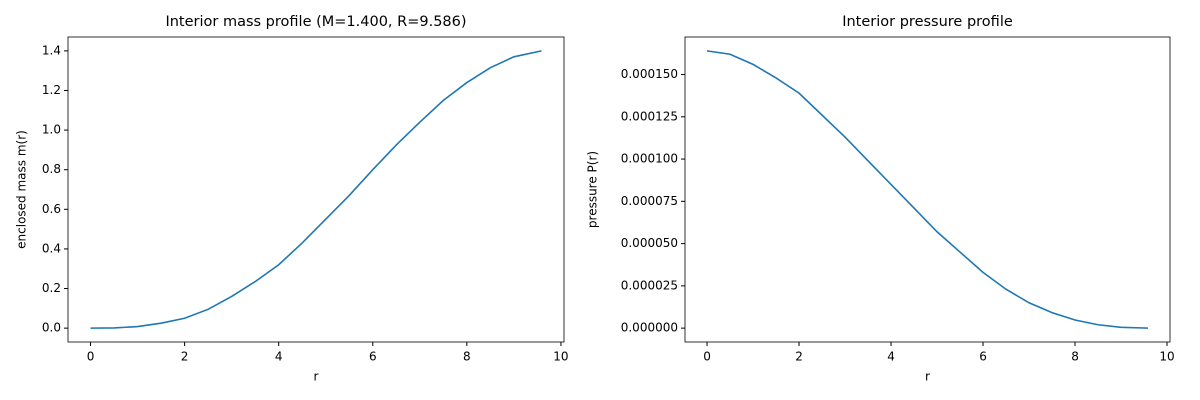 This screenshot has height=400, width=1200. What do you see at coordinates (51, 130) in the screenshot?
I see `y-tick-label: 1.0` at bounding box center [51, 130].